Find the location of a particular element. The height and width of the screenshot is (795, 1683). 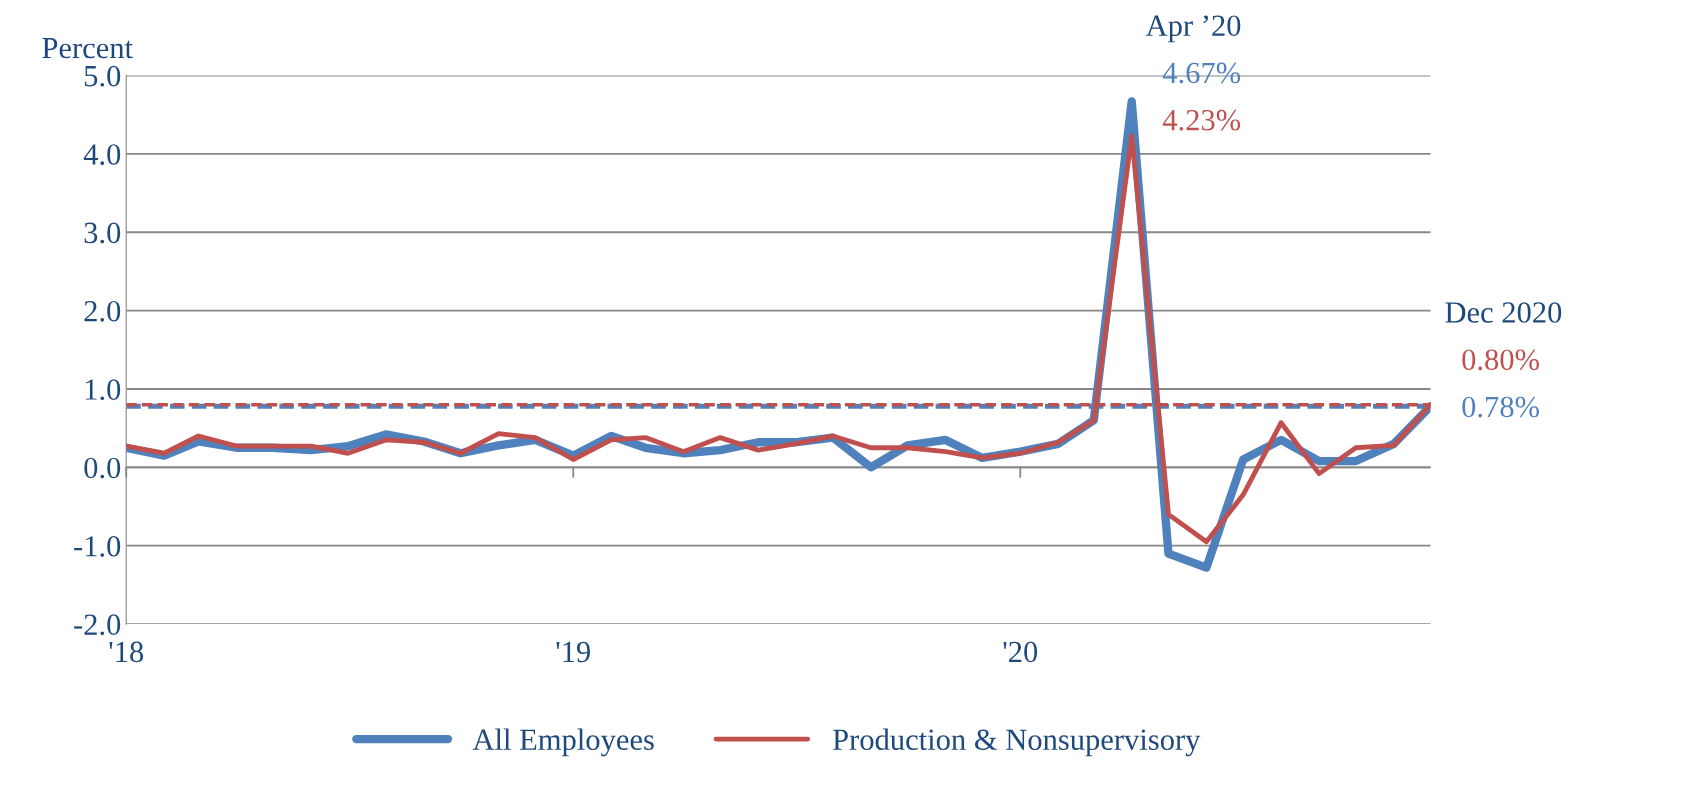

legend-label: All Employees is located at coordinates (563, 742).